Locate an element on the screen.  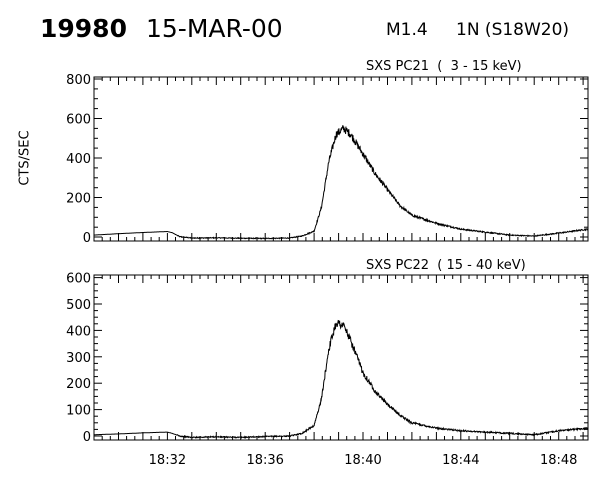
x-tick-label: 18:36 is located at coordinates (264, 460).